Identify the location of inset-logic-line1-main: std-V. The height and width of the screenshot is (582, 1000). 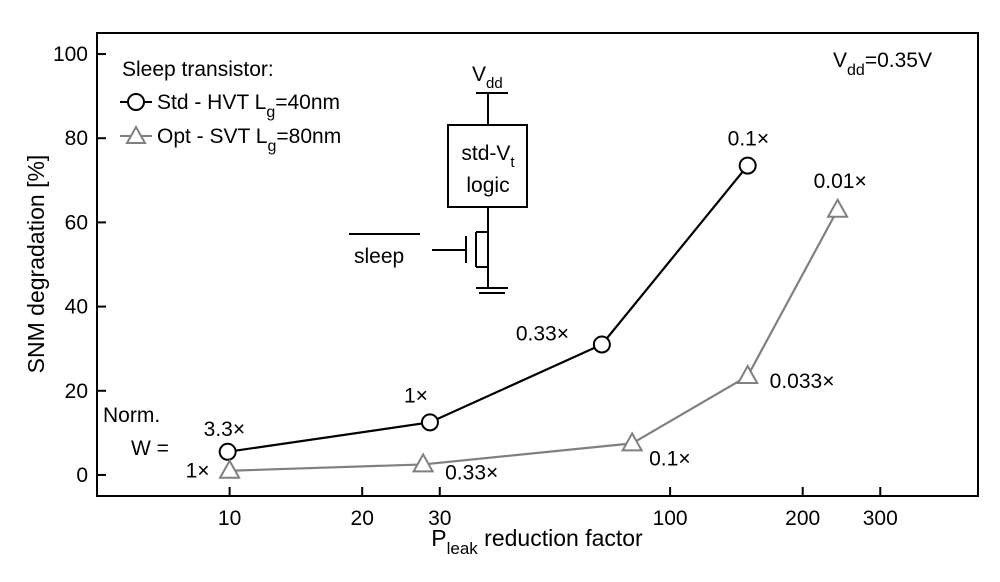
(485, 153).